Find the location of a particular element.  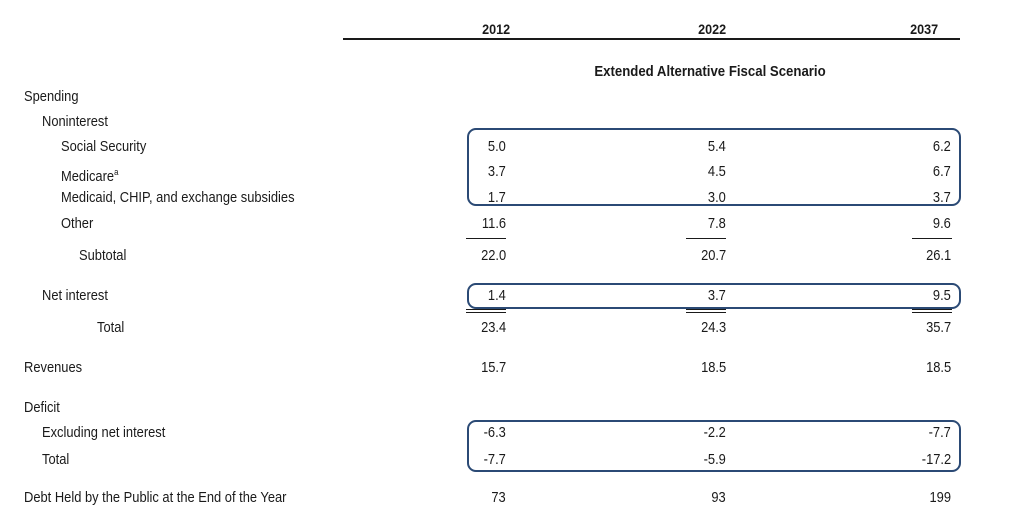

value-medicaid-2037: 3.7 is located at coordinates (942, 197).